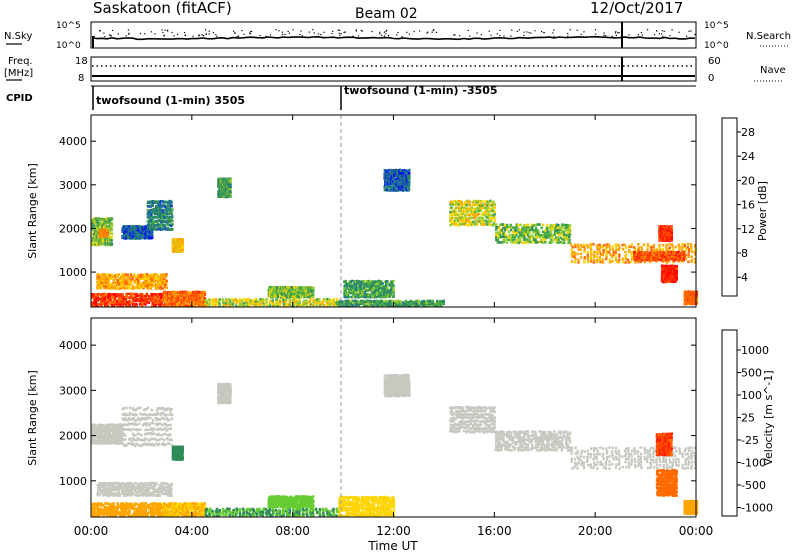 The height and width of the screenshot is (554, 800). What do you see at coordinates (18, 36) in the screenshot?
I see `noise-sky-label: N.Sky` at bounding box center [18, 36].